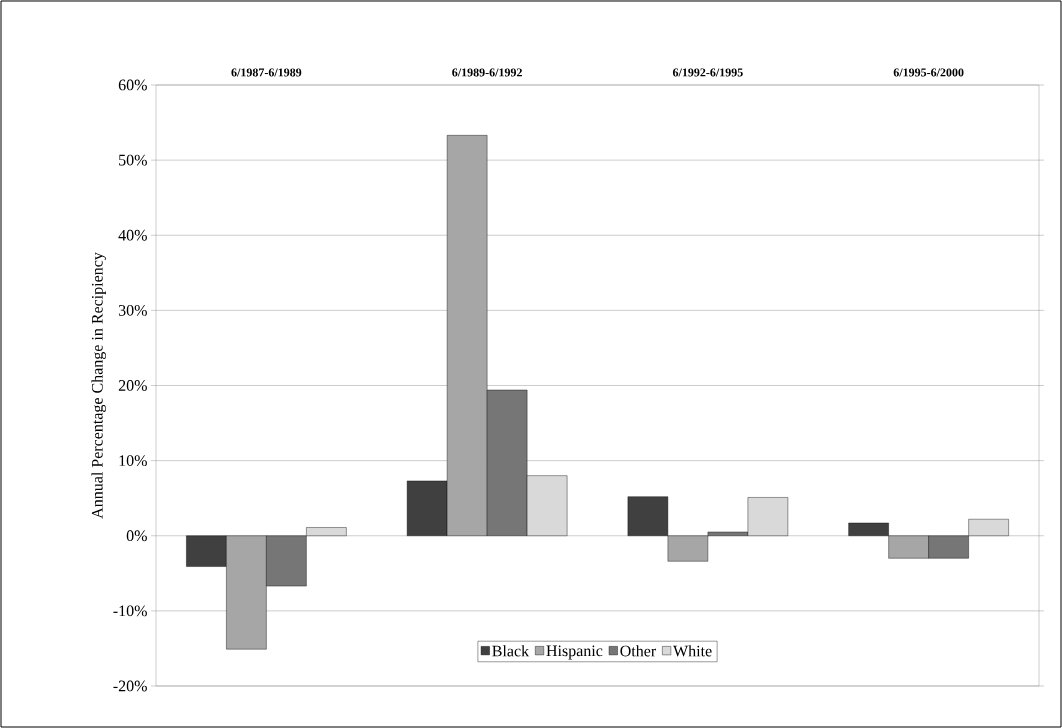 Image resolution: width=1062 pixels, height=728 pixels. Describe the element at coordinates (574, 652) in the screenshot. I see `legend-label: Hispanic` at that location.